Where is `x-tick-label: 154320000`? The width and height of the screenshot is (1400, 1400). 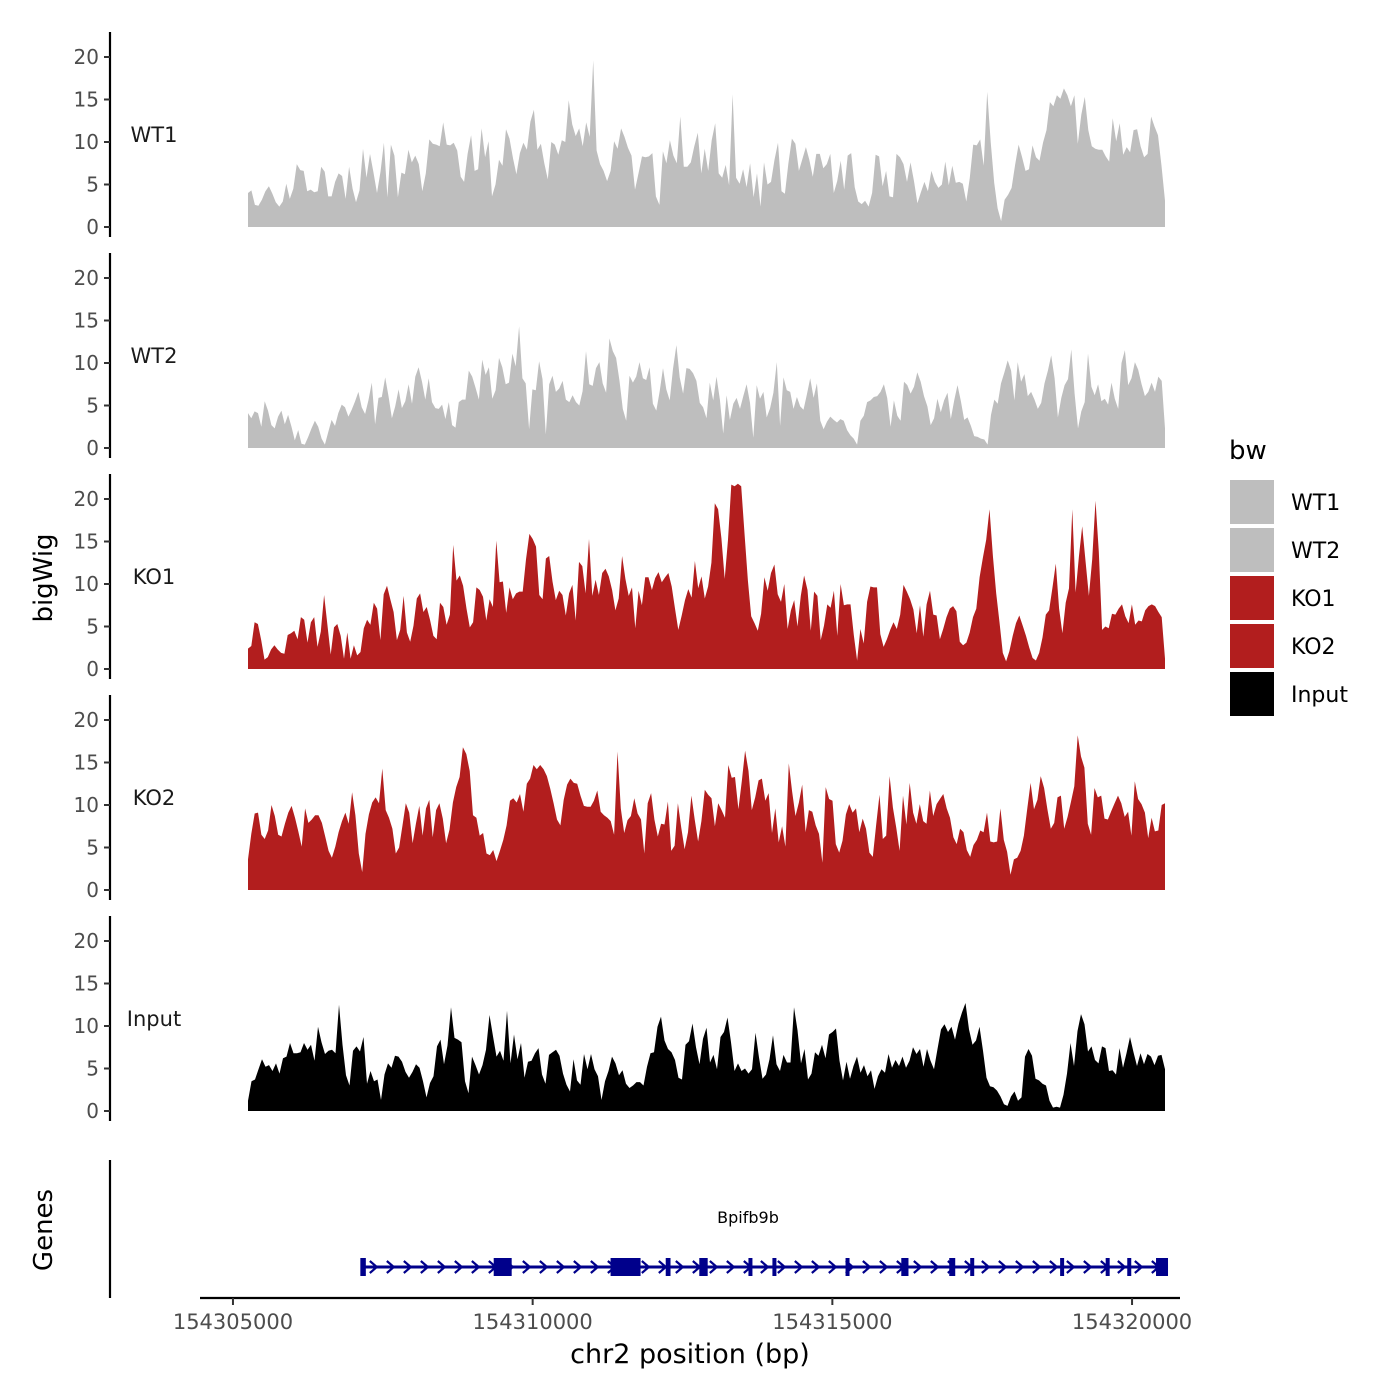 x-tick-label: 154320000 is located at coordinates (1132, 1322).